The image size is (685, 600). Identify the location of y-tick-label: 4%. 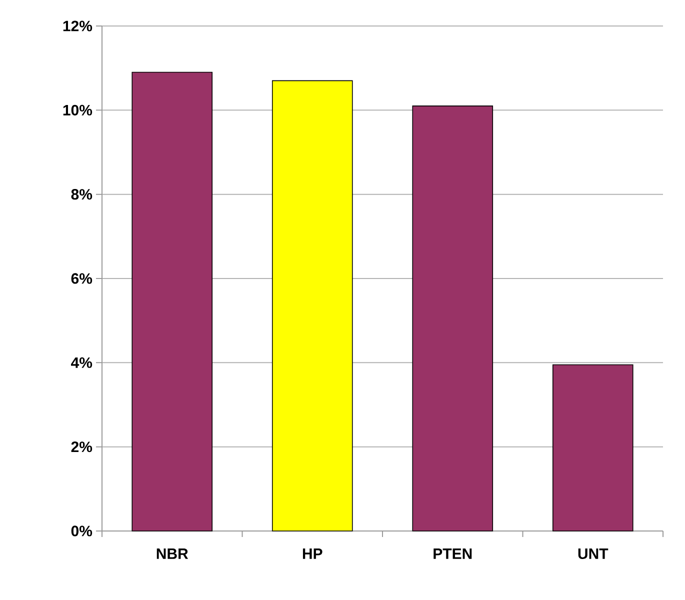
(81, 362).